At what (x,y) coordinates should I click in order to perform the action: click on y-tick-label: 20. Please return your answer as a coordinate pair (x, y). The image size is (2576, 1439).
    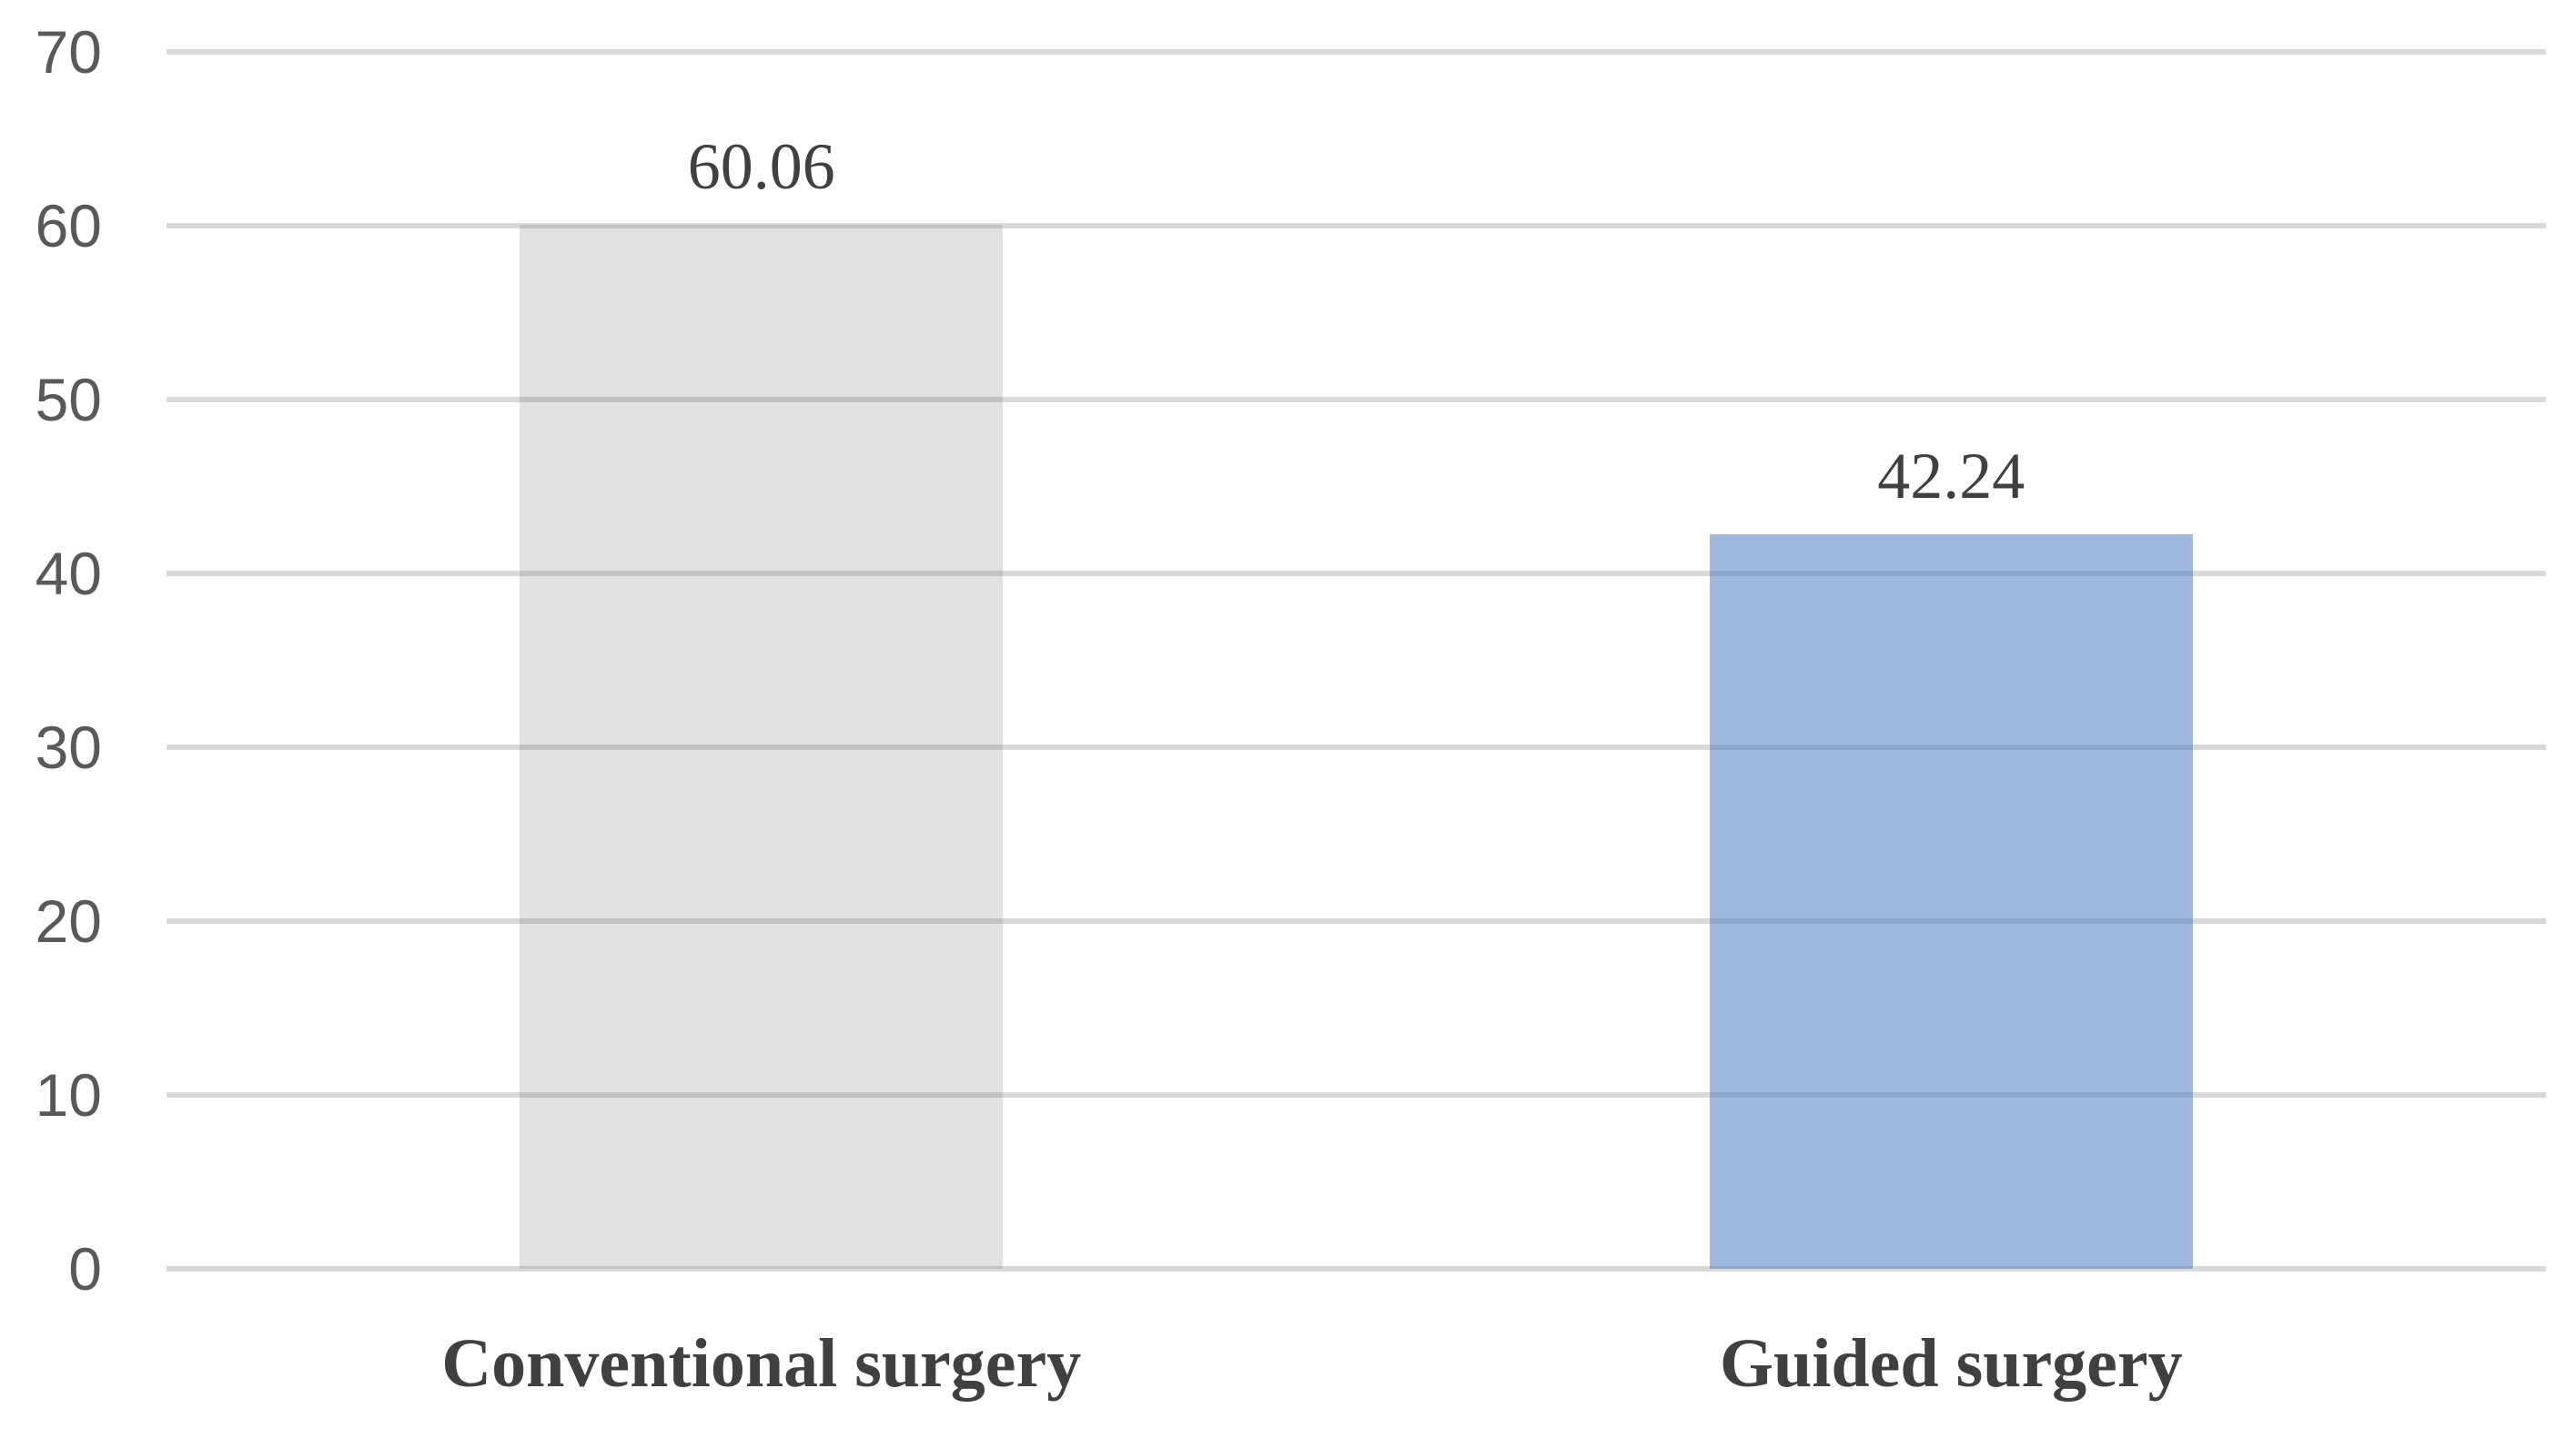
    Looking at the image, I should click on (68, 921).